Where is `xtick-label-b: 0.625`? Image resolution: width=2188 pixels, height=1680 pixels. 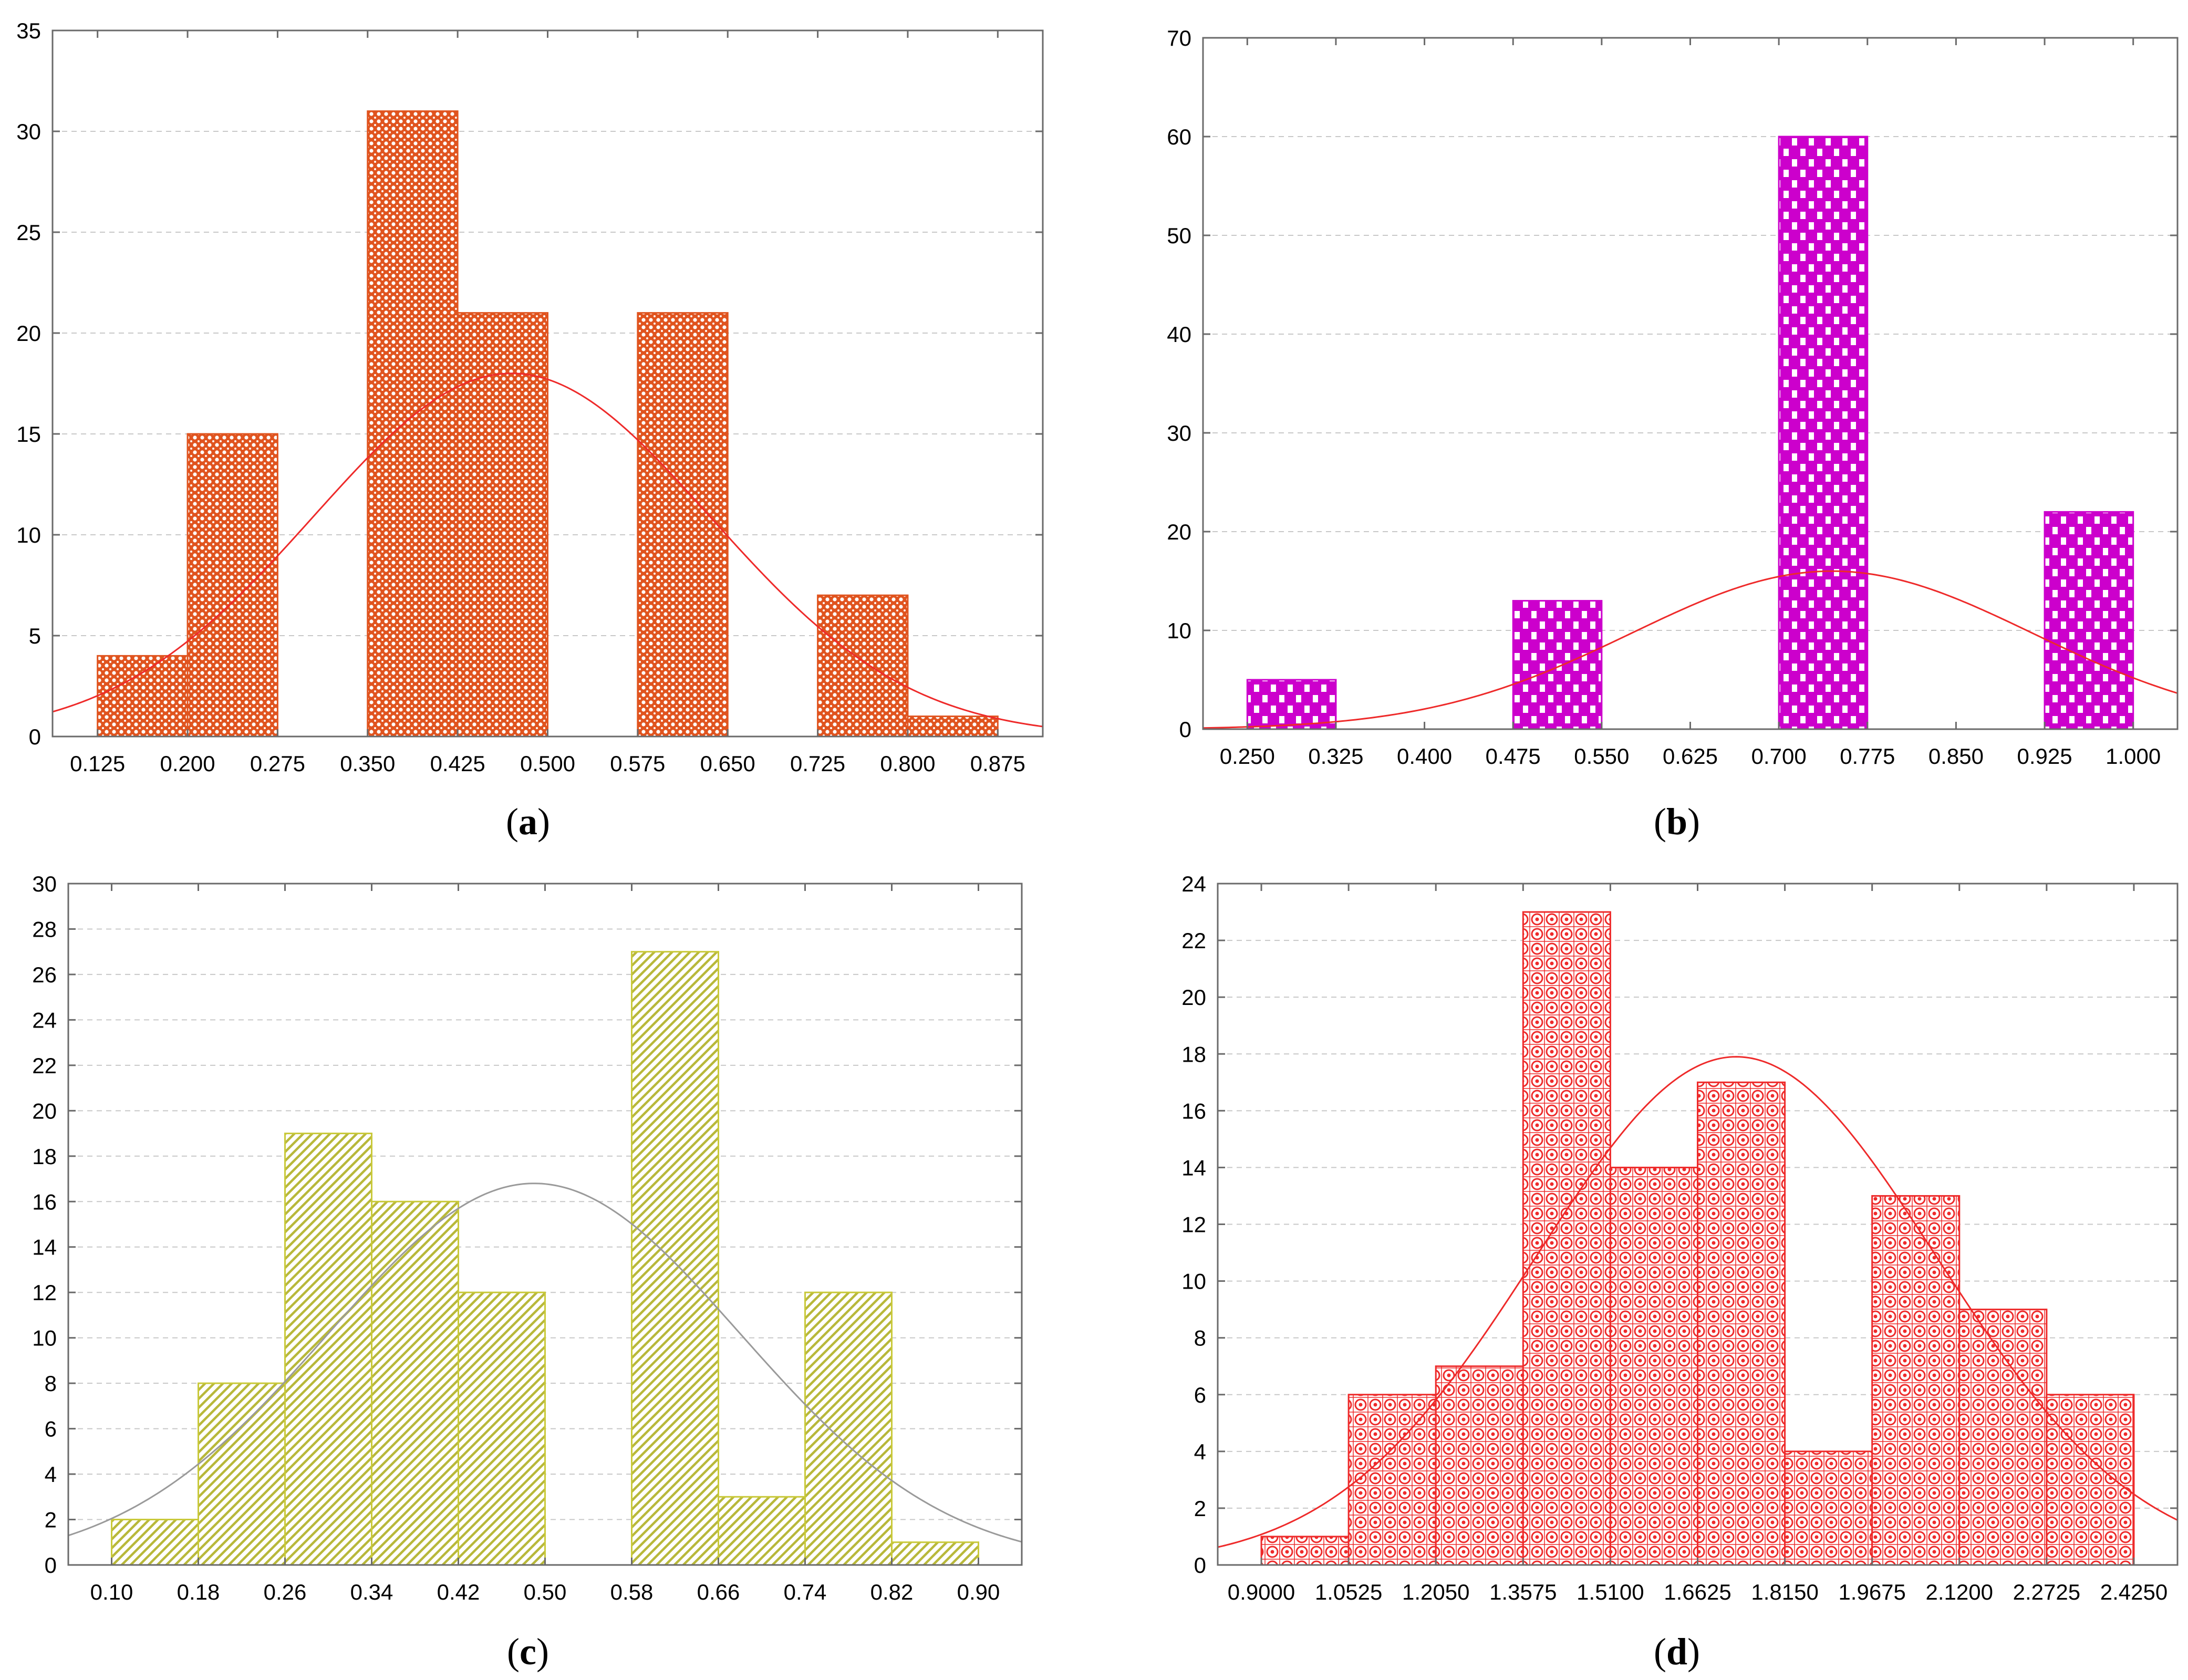
xtick-label-b: 0.625 is located at coordinates (1690, 756).